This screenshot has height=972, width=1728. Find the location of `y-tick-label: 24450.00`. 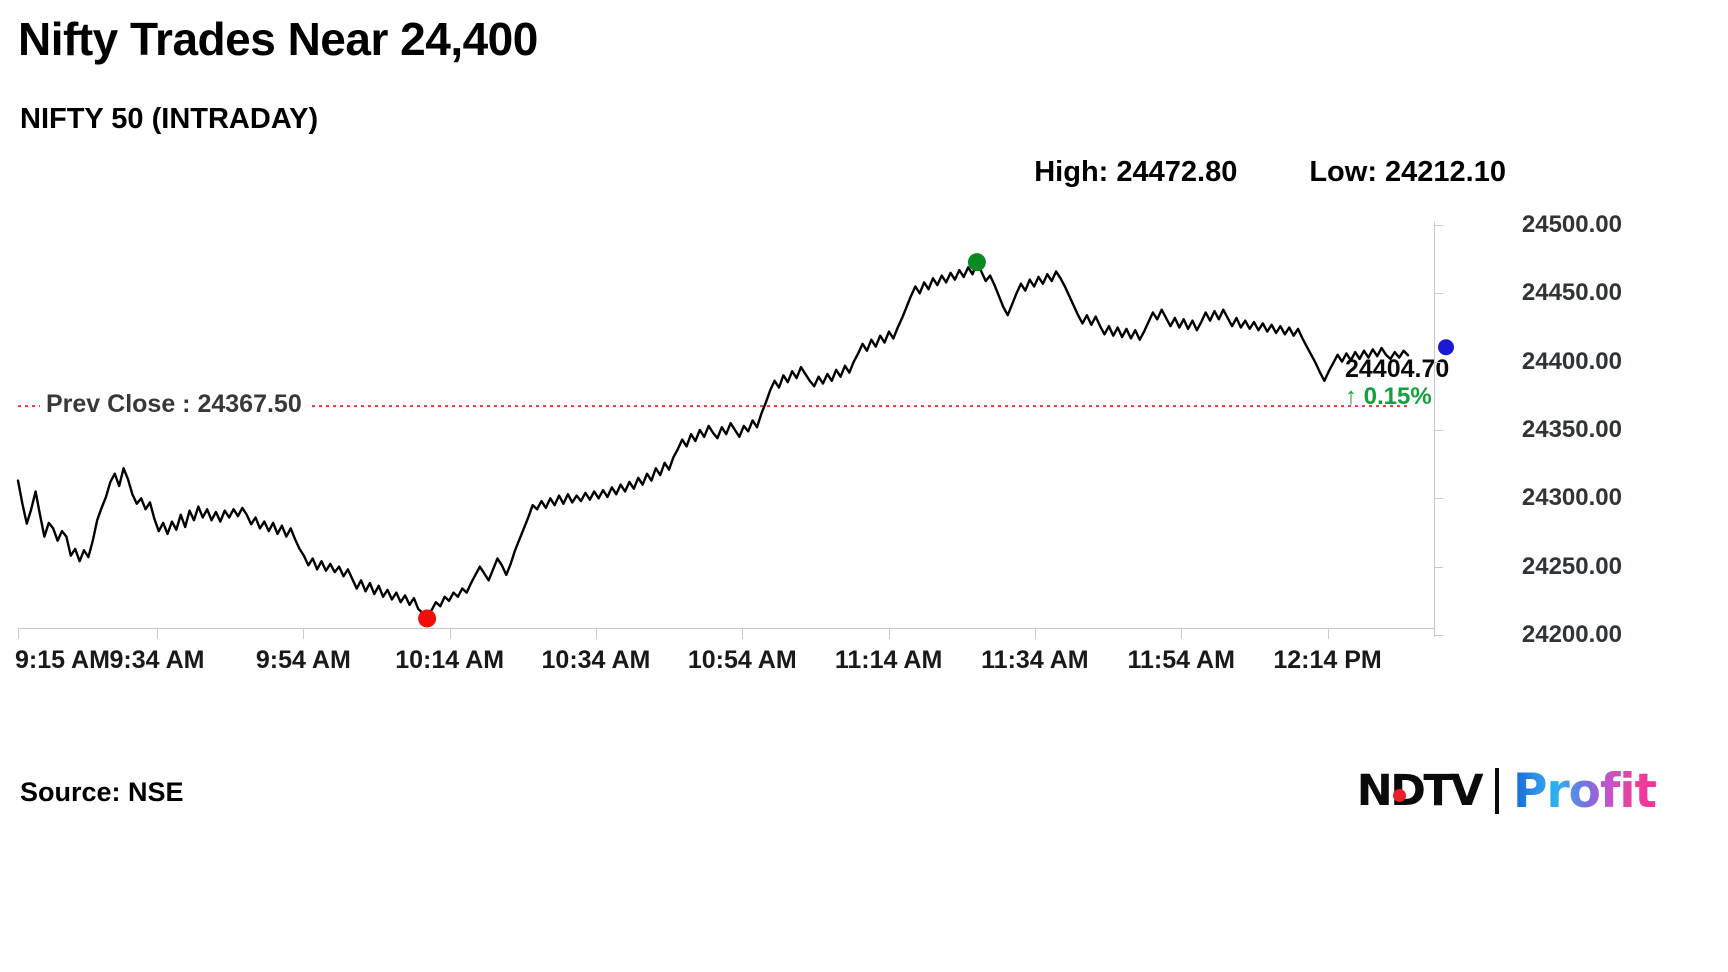

y-tick-label: 24450.00 is located at coordinates (1571, 293).